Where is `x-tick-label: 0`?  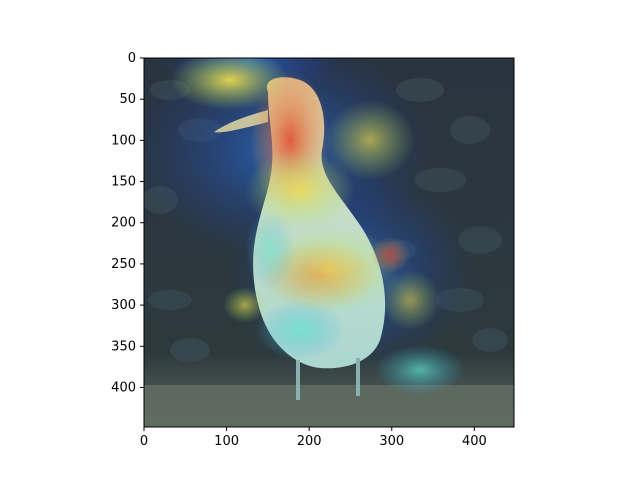 x-tick-label: 0 is located at coordinates (144, 441).